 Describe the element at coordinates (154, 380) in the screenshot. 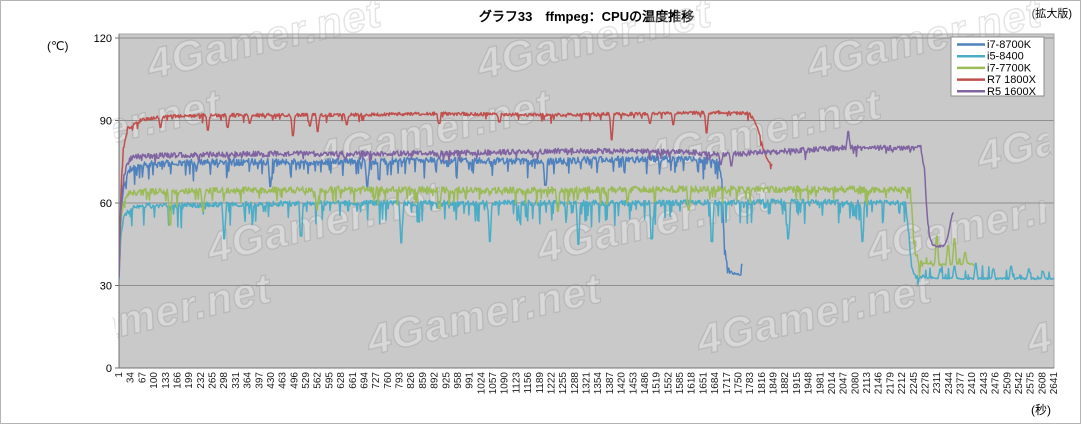

I see `x-tick-label-100: 100` at that location.